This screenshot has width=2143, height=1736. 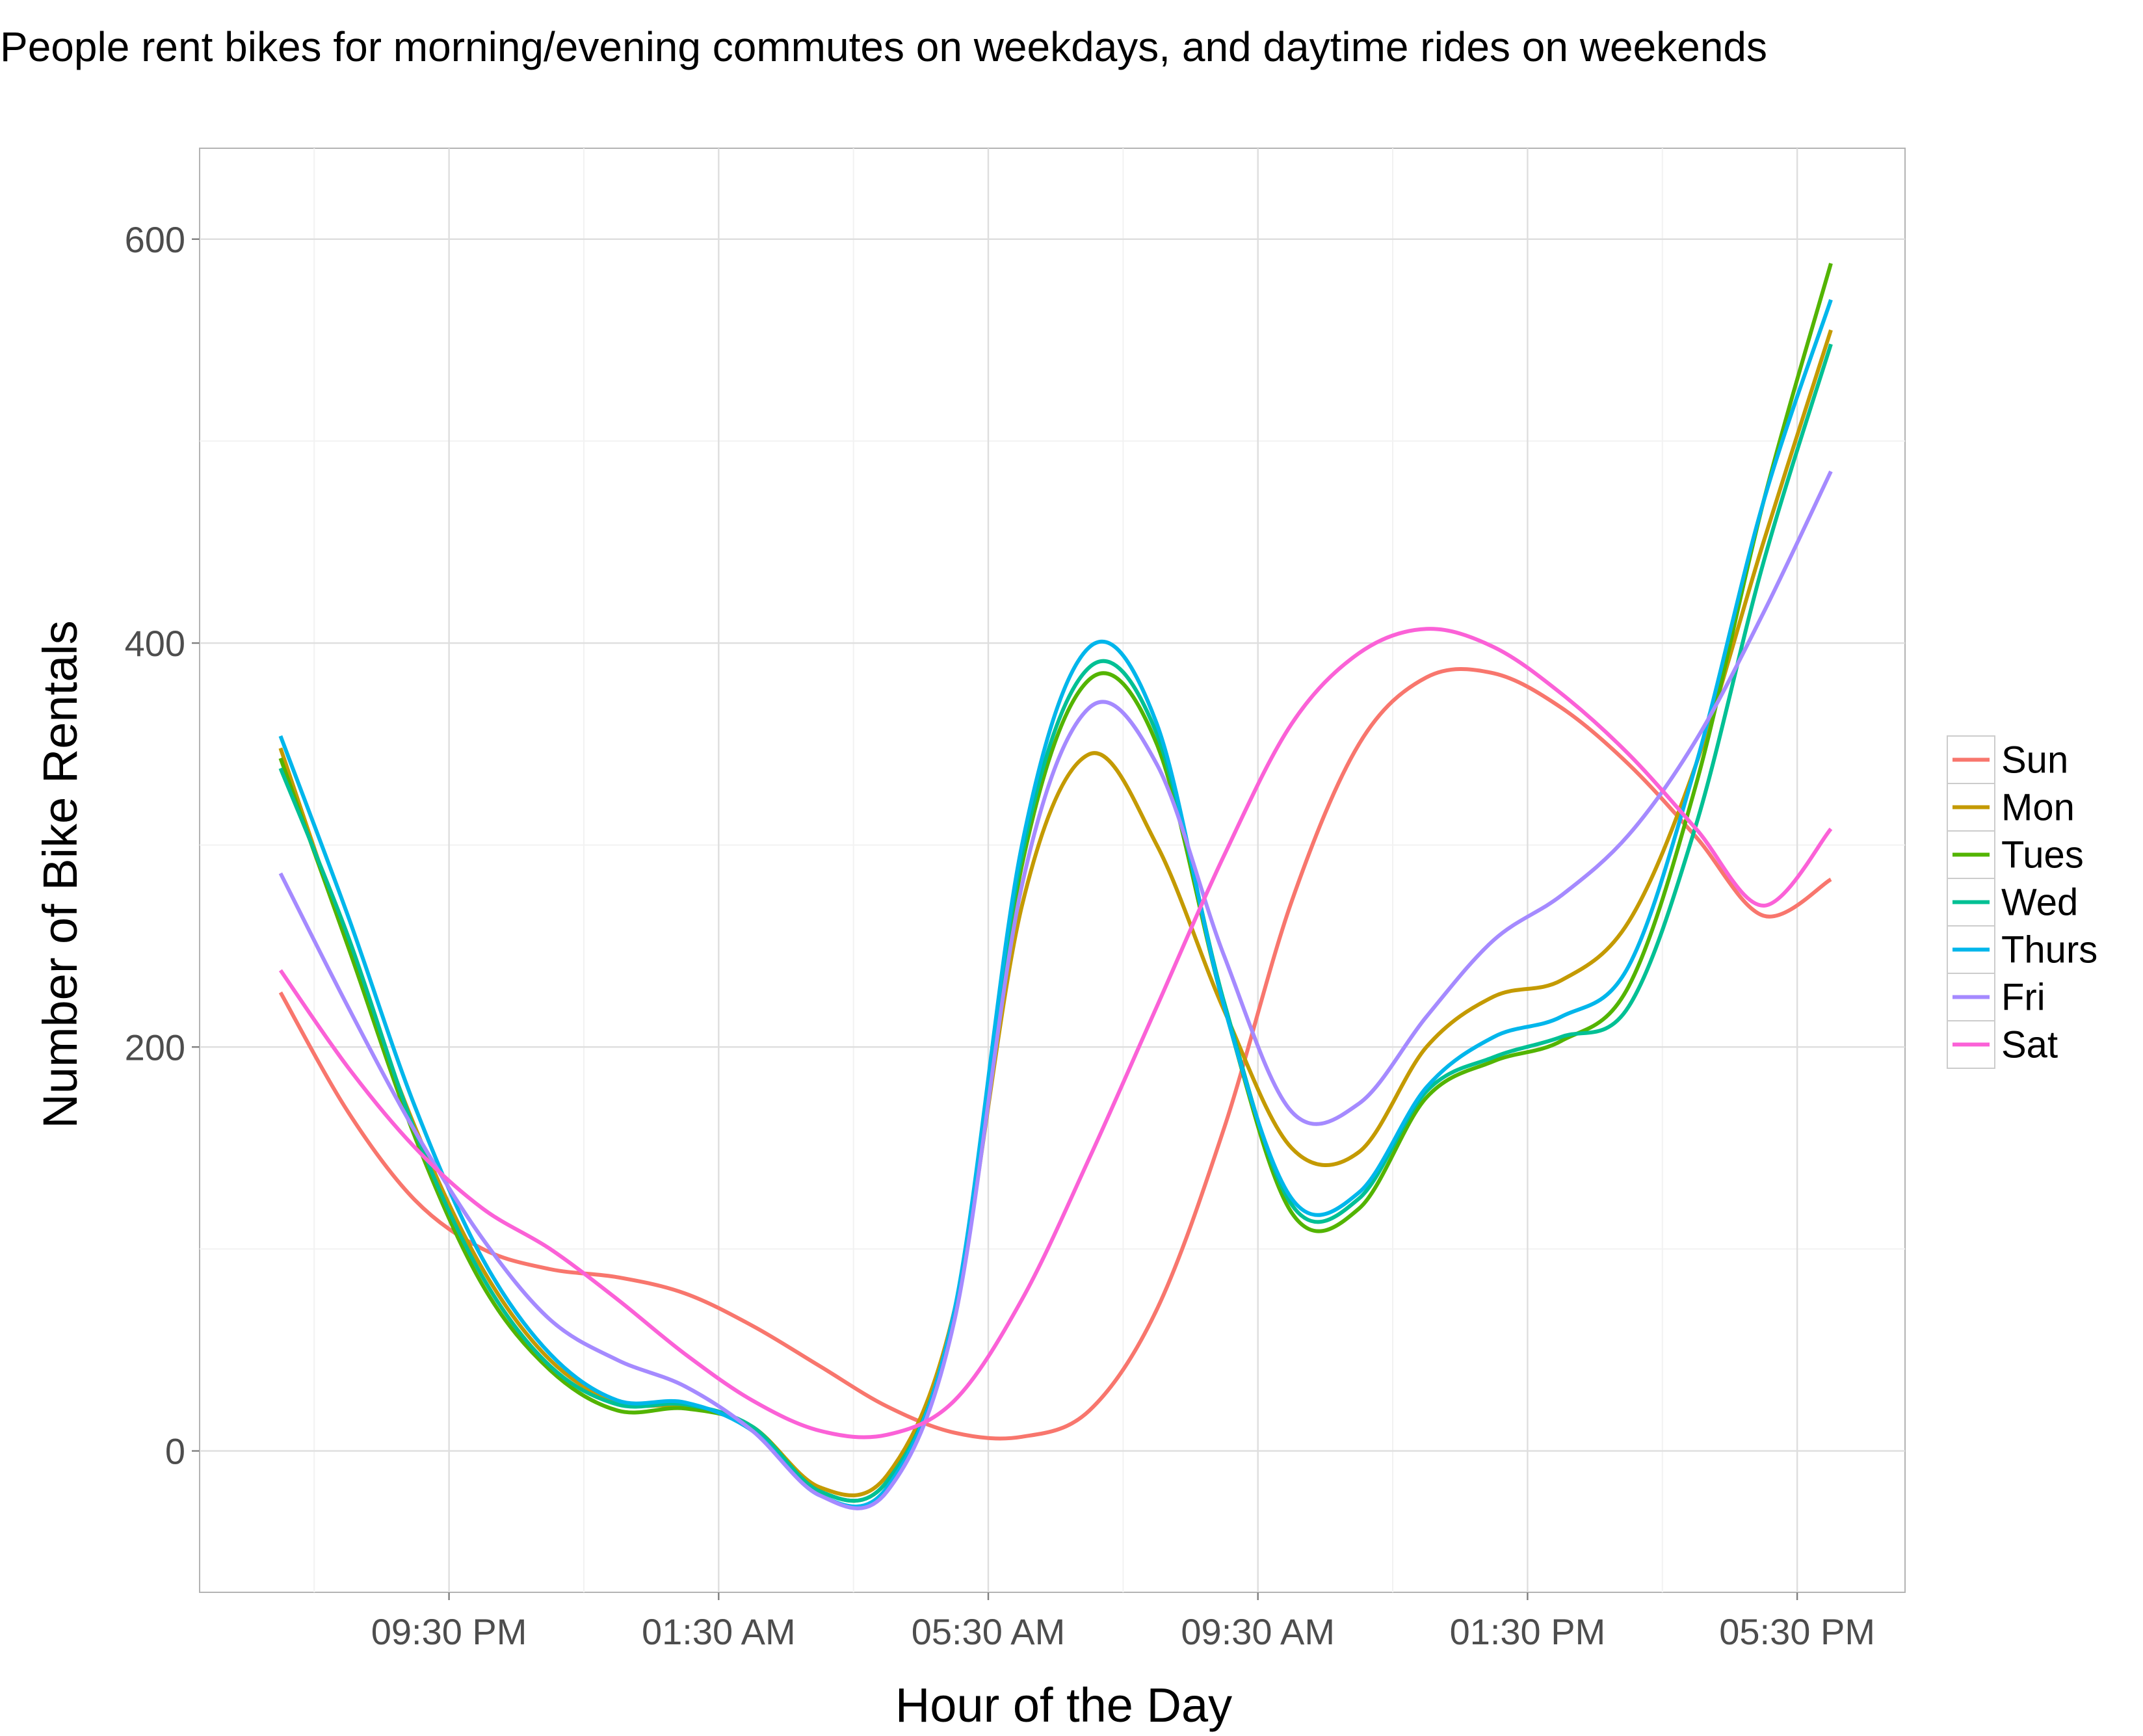 What do you see at coordinates (155, 643) in the screenshot?
I see `y-tick-label: 400` at bounding box center [155, 643].